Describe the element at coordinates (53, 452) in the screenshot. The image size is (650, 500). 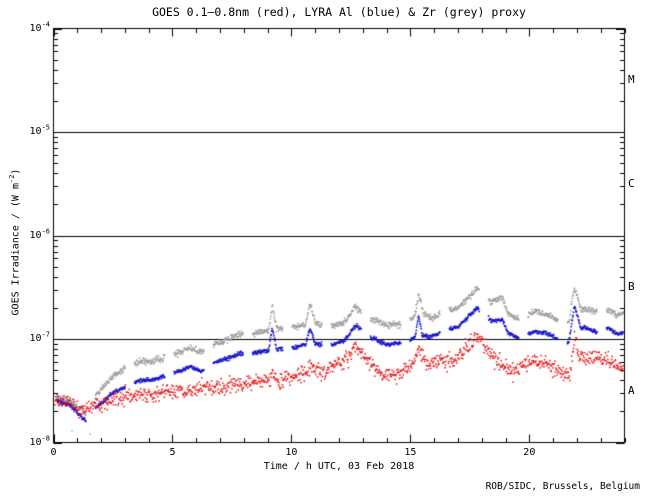
I see `x-tick-label: 0` at that location.